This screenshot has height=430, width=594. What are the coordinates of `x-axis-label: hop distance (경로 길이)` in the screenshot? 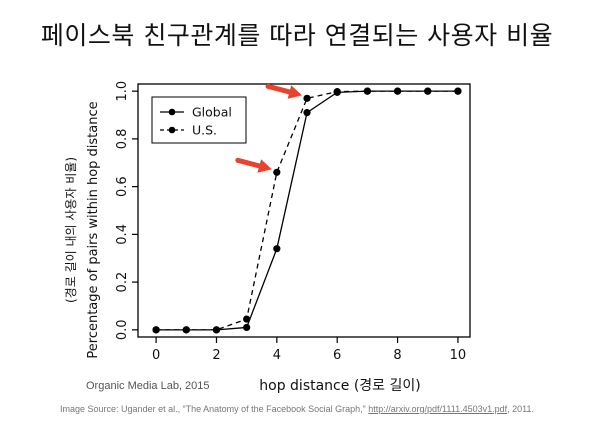 It's located at (339, 386).